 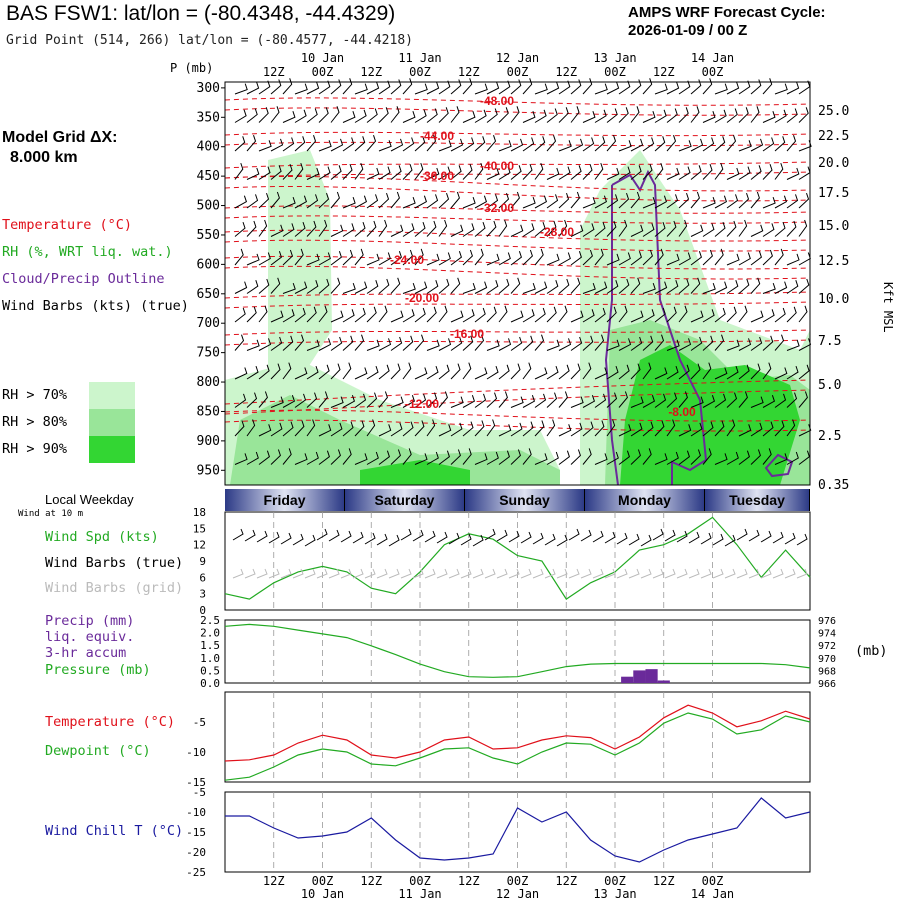 What do you see at coordinates (208, 235) in the screenshot?
I see `pressure-tick-label: 550` at bounding box center [208, 235].